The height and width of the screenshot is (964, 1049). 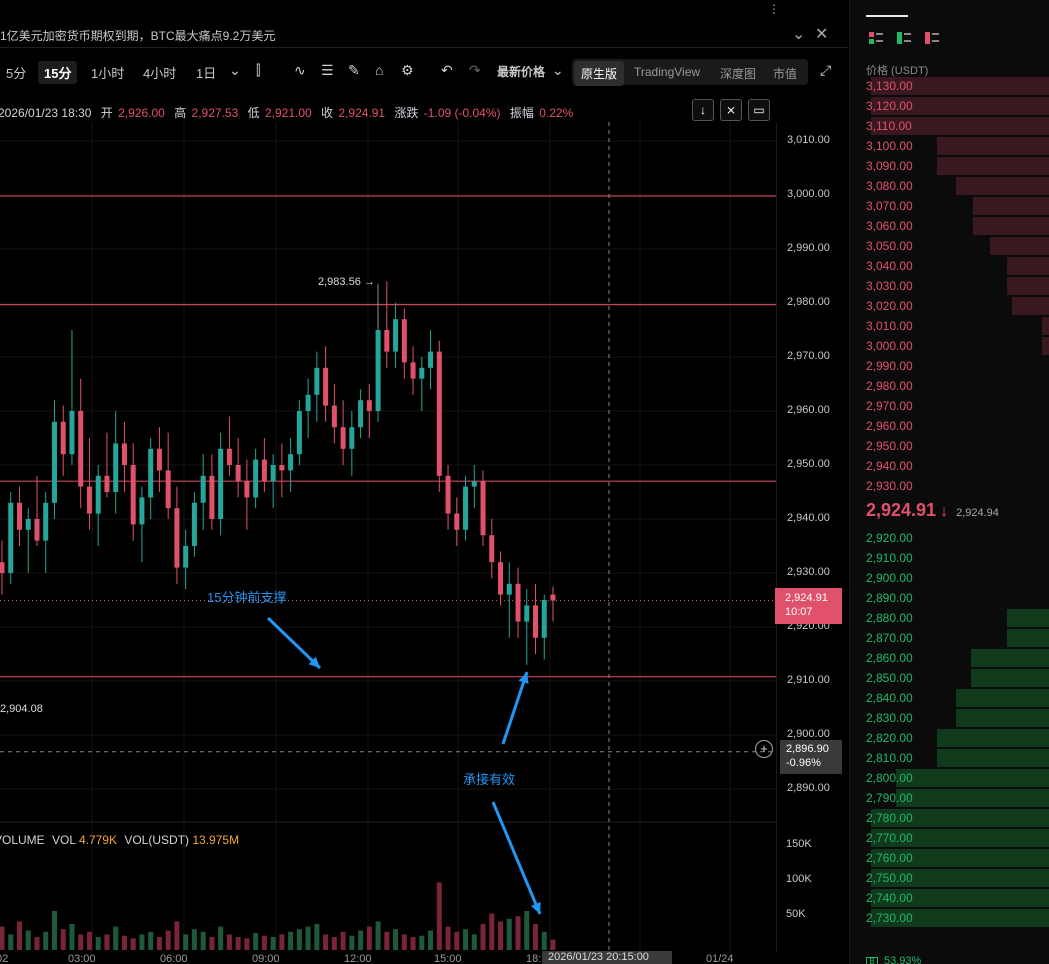 I want to click on chevron-down-icon: ⌄, so click(x=799, y=34).